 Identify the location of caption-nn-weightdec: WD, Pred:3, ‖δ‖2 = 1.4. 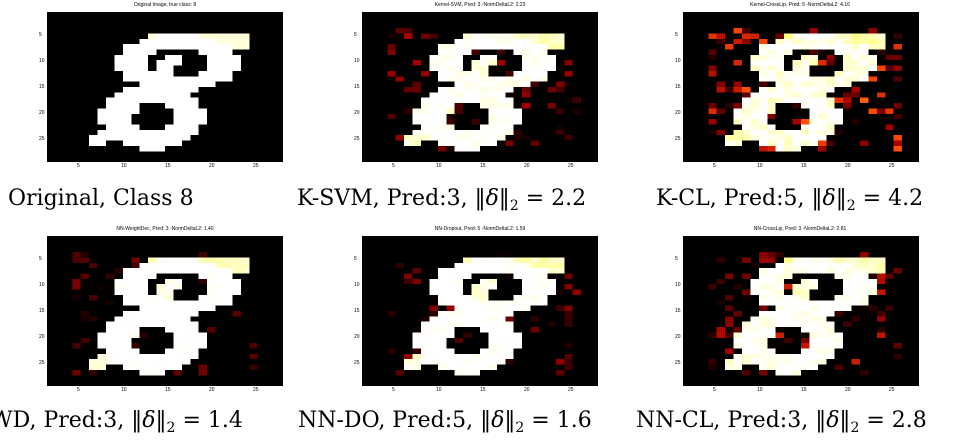
(121, 422).